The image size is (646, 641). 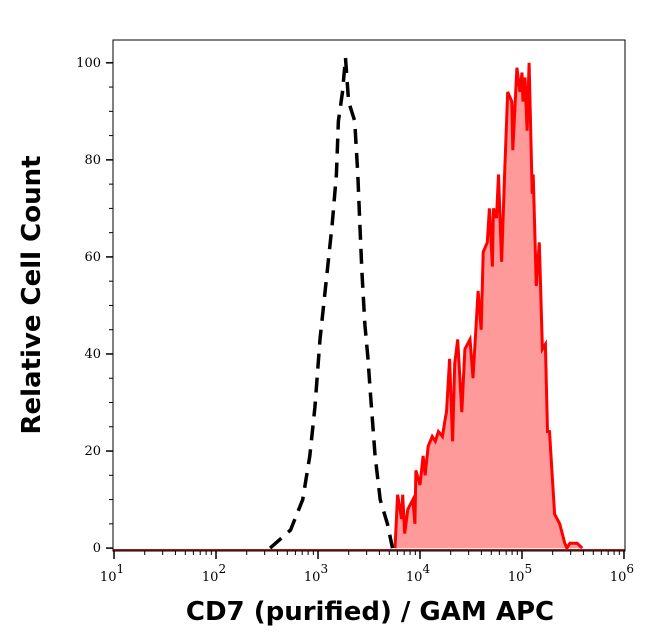 I want to click on x-tick-label: 10², so click(x=214, y=573).